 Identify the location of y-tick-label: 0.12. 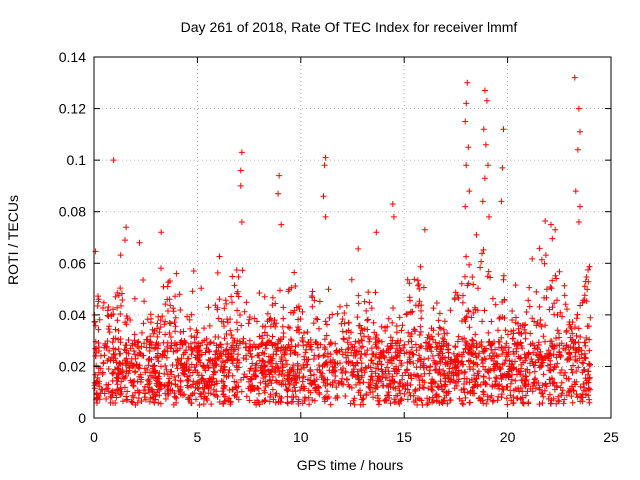
(72, 109).